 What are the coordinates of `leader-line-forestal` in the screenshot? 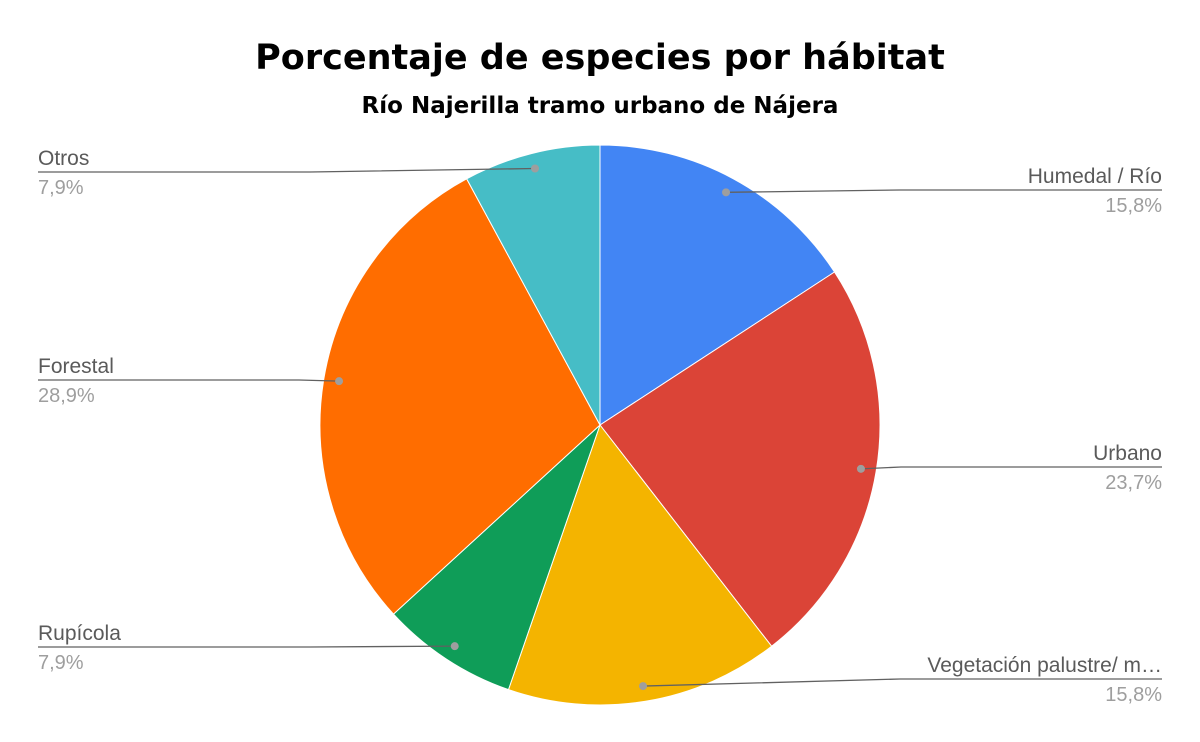 It's located at (188, 380).